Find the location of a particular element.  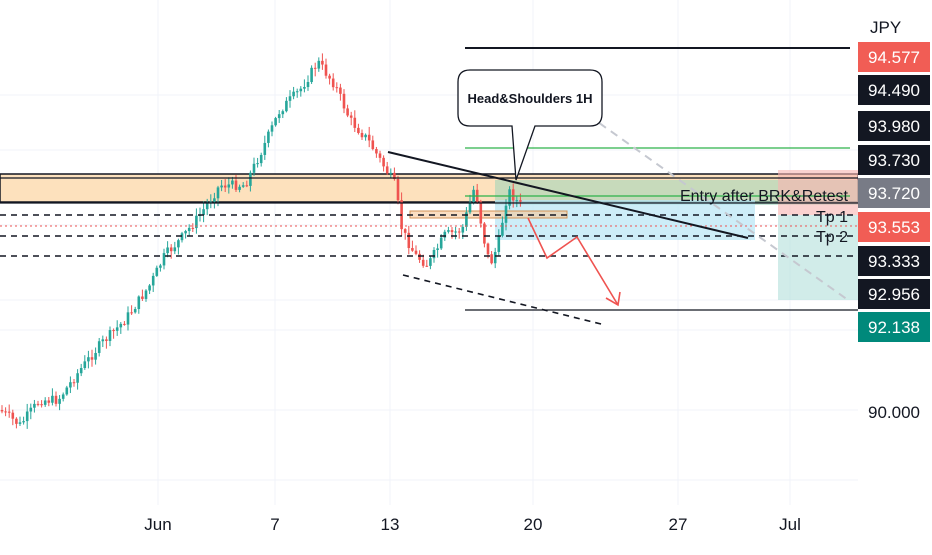

price-label: 93.553 is located at coordinates (894, 227).